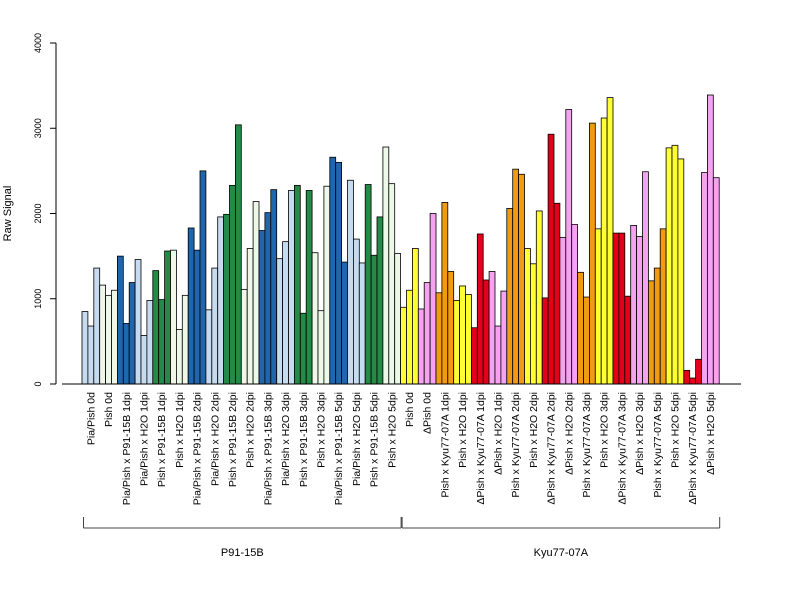  I want to click on x-tick-label: Pia/Pish x P91-15B 5dpi, so click(339, 448).